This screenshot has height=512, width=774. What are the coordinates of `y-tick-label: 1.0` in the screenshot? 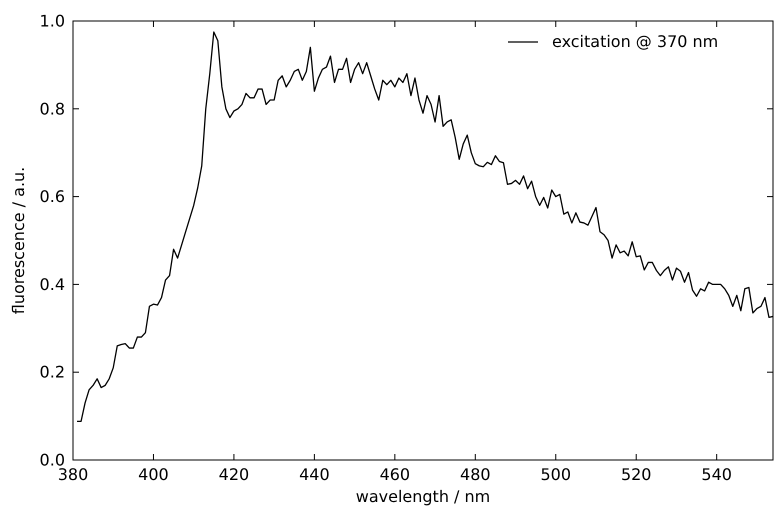 It's located at (52, 21).